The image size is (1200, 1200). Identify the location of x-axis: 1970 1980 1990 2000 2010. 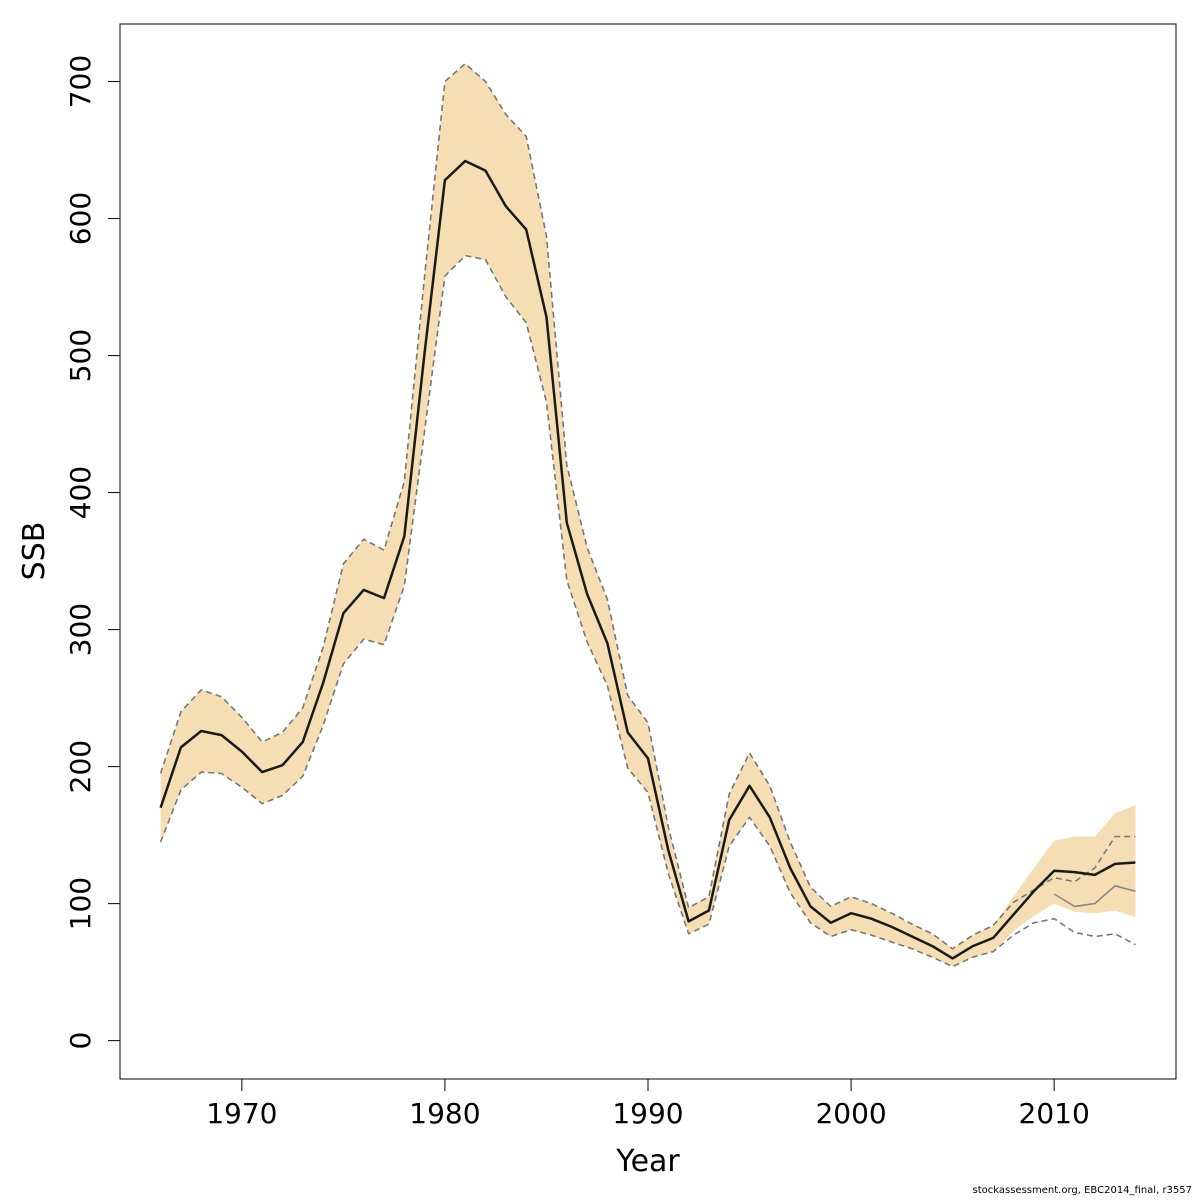
(648, 1104).